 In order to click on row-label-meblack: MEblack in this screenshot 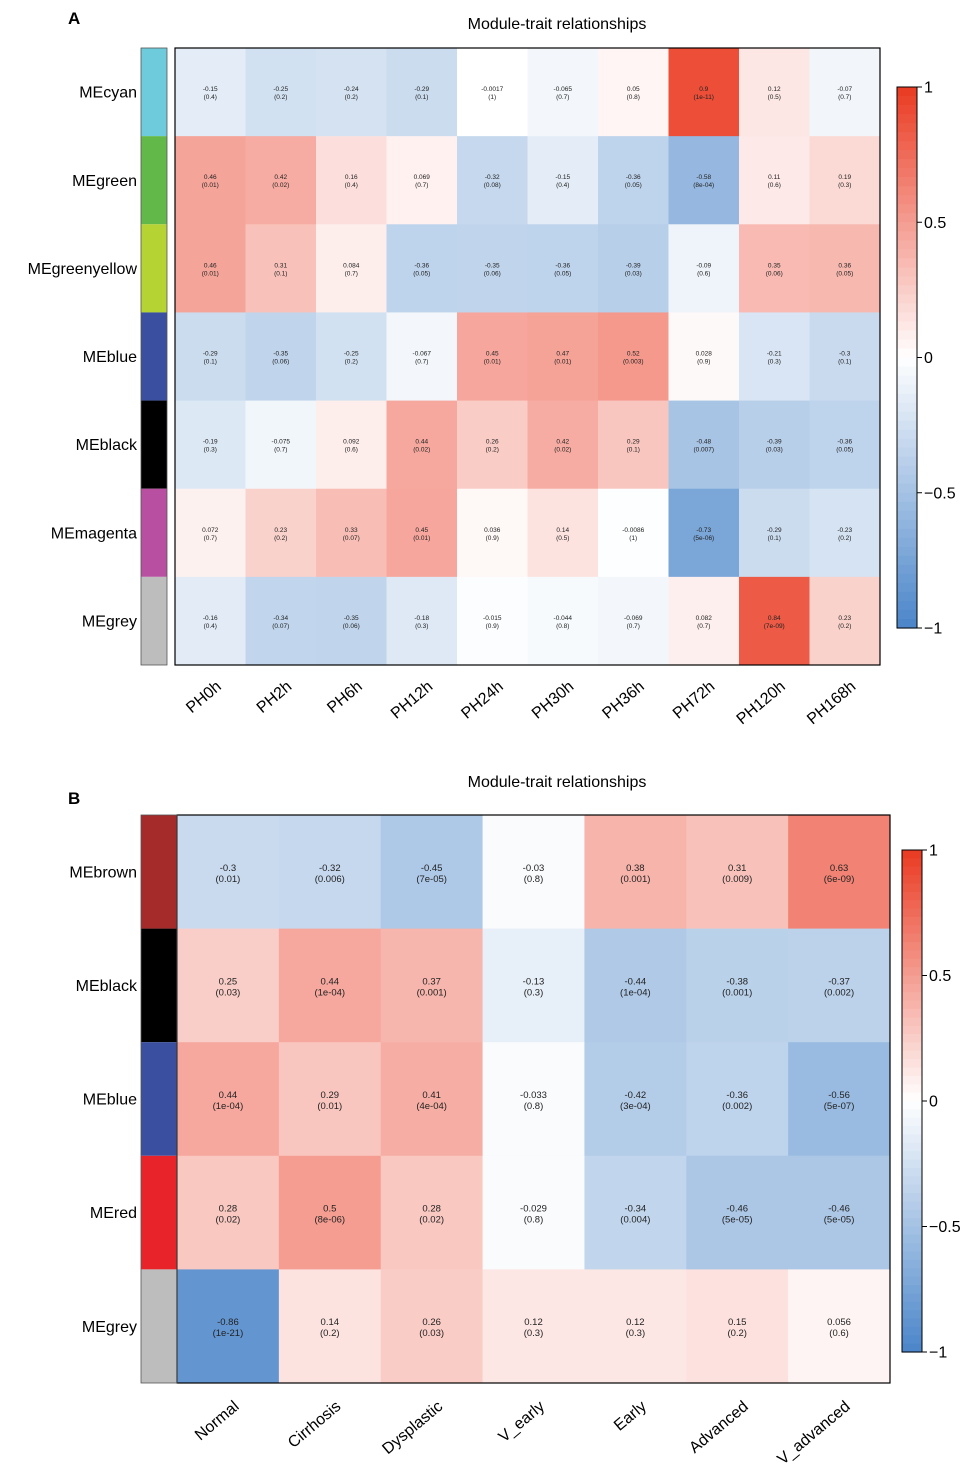, I will do `click(107, 986)`.